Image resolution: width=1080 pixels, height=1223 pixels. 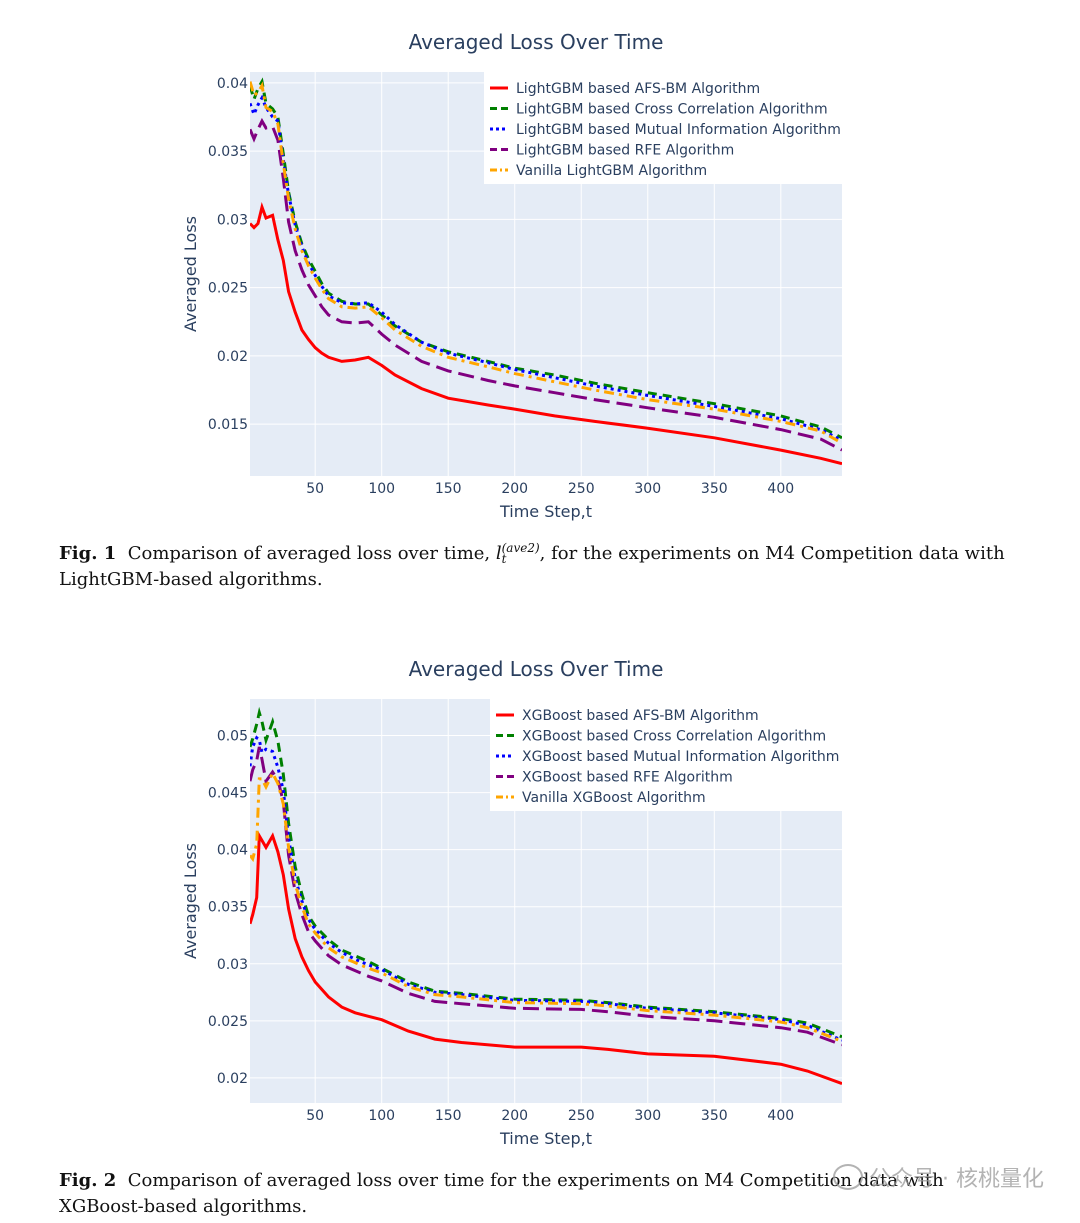 I want to click on watermark: 公众号 · 核桃量化, so click(x=938, y=1177).